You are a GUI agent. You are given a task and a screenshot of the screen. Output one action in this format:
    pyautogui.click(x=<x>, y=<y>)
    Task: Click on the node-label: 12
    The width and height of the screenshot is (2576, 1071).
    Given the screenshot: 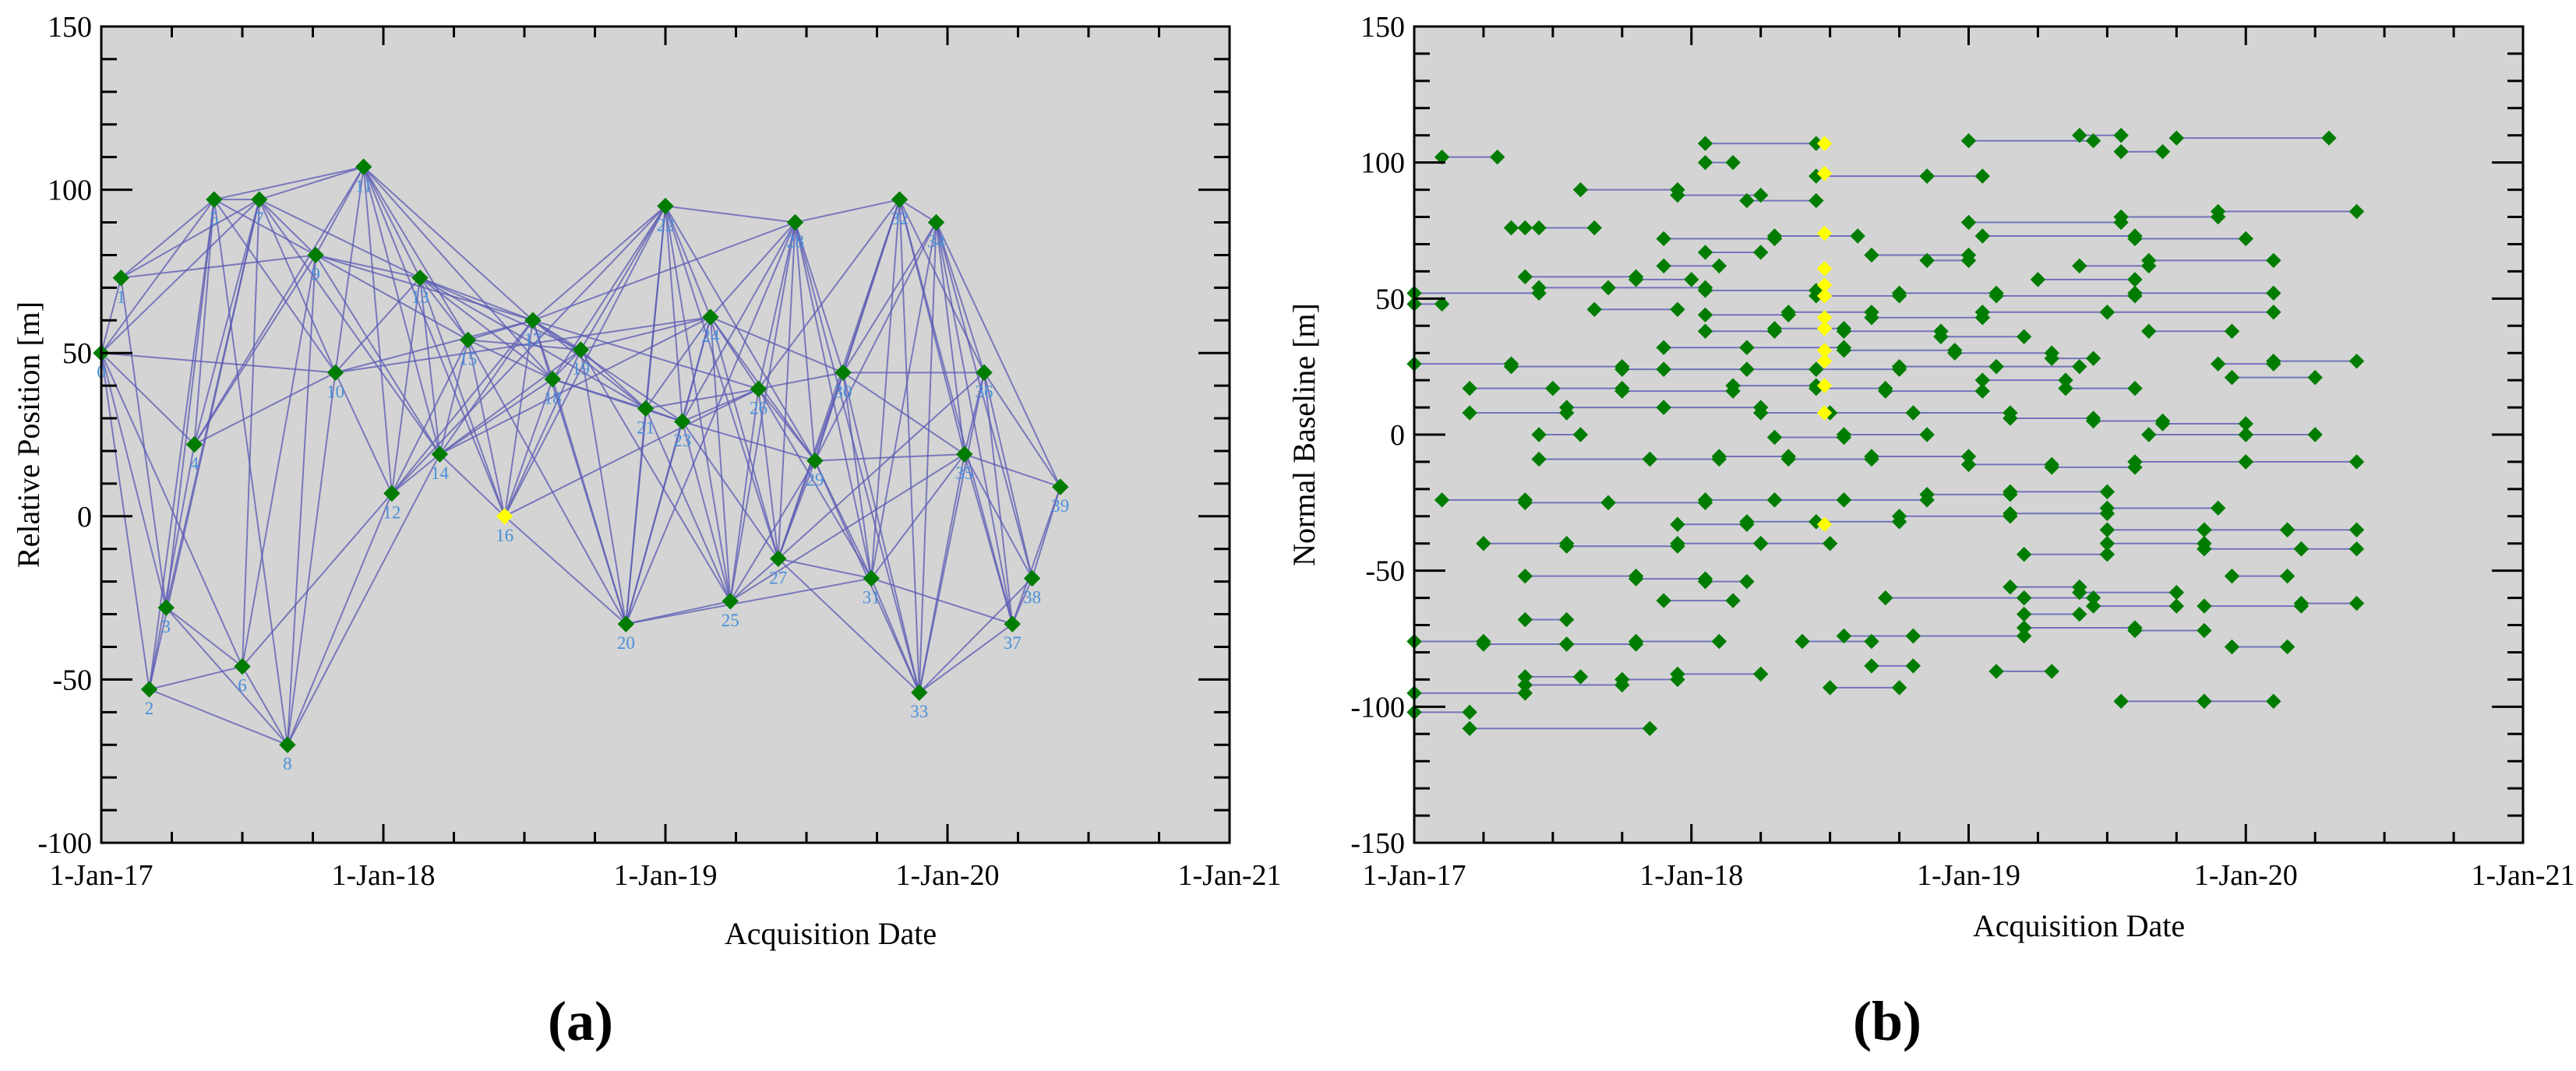 What is the action you would take?
    pyautogui.click(x=392, y=512)
    